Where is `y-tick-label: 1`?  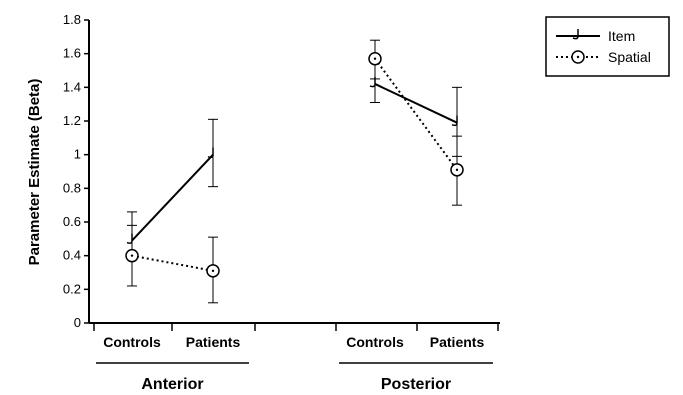 y-tick-label: 1 is located at coordinates (77, 154).